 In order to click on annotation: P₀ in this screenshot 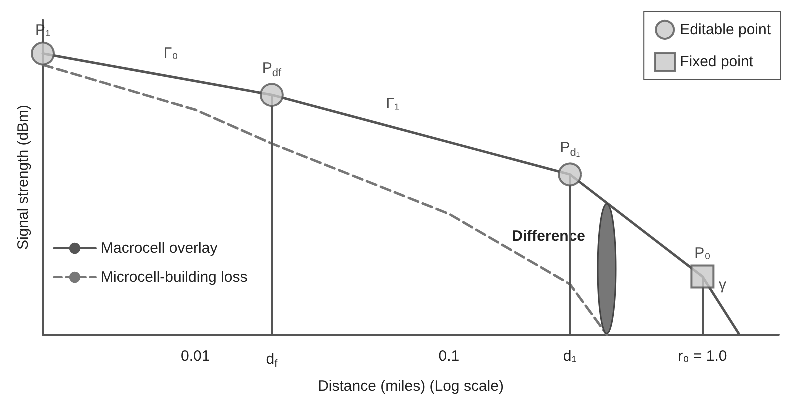, I will do `click(702, 253)`.